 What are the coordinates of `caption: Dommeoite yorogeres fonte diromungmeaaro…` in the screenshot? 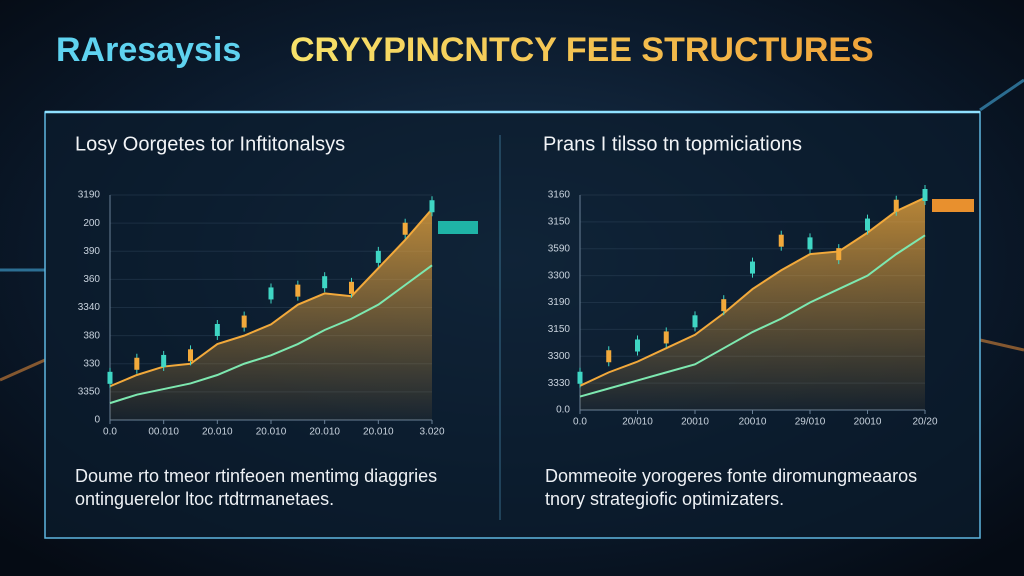 It's located at (731, 476).